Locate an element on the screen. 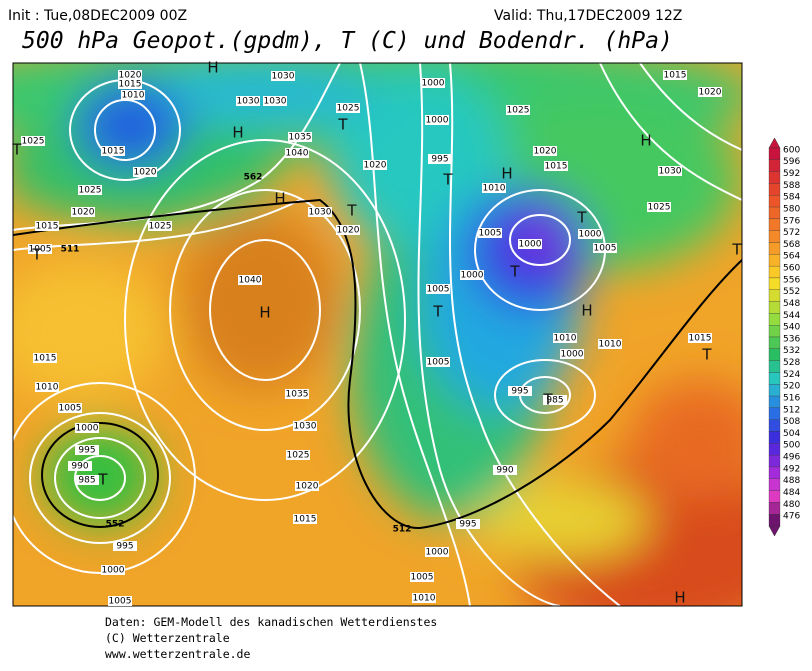  isobar-label: 985 is located at coordinates (86, 481).